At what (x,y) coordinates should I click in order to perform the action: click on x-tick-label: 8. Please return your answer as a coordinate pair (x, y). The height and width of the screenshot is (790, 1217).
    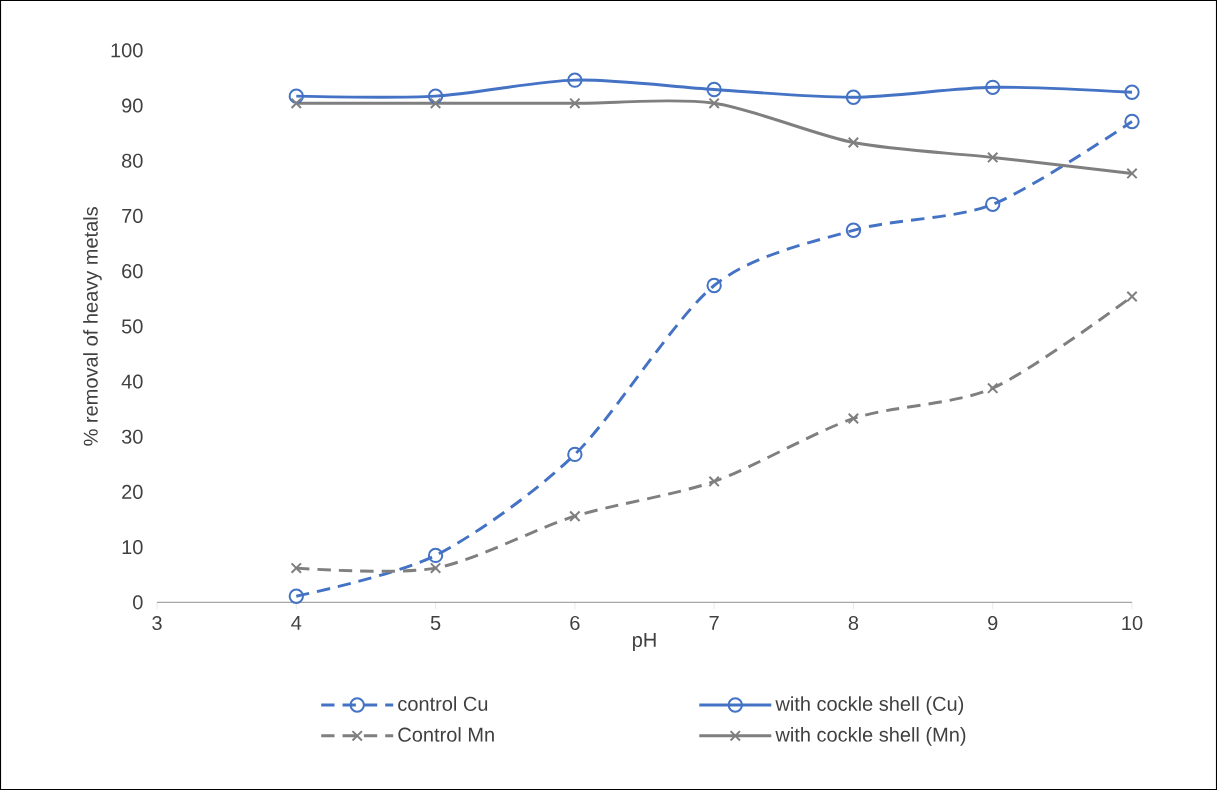
    Looking at the image, I should click on (853, 623).